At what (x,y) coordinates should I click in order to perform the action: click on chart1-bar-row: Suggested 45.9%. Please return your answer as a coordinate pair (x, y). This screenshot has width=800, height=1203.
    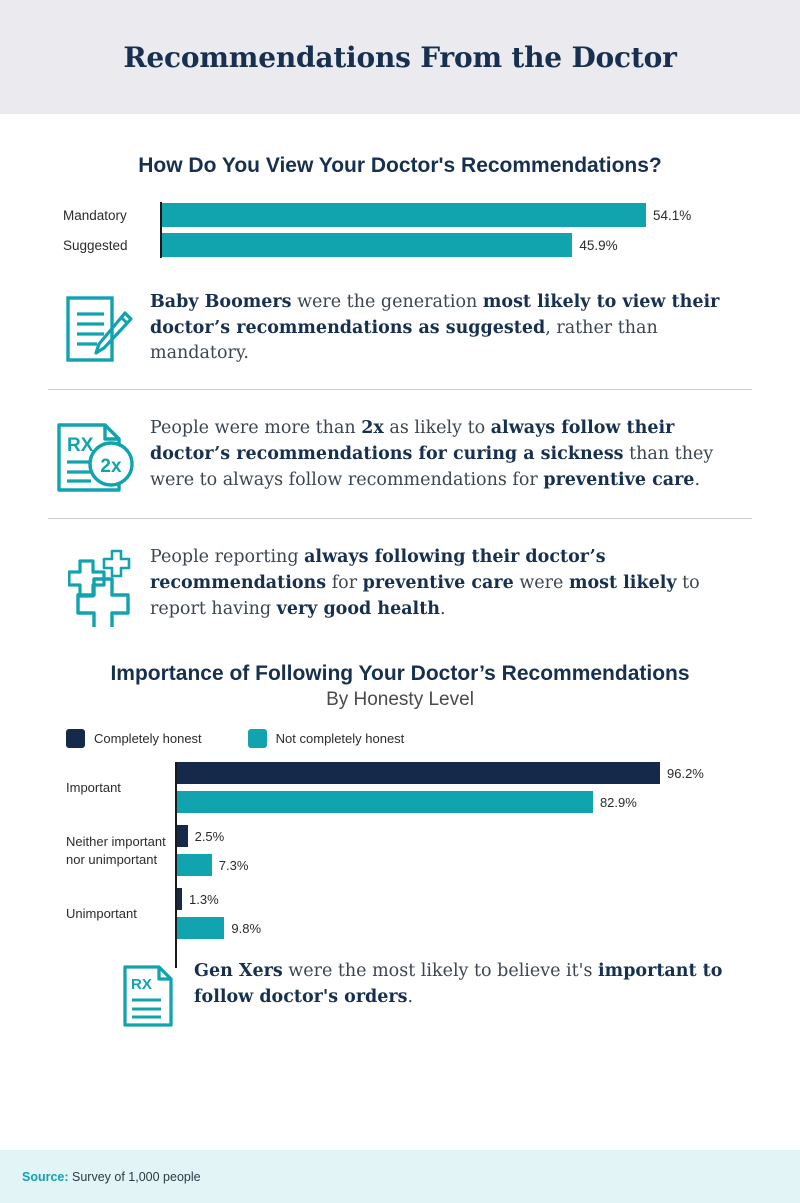
    Looking at the image, I should click on (431, 245).